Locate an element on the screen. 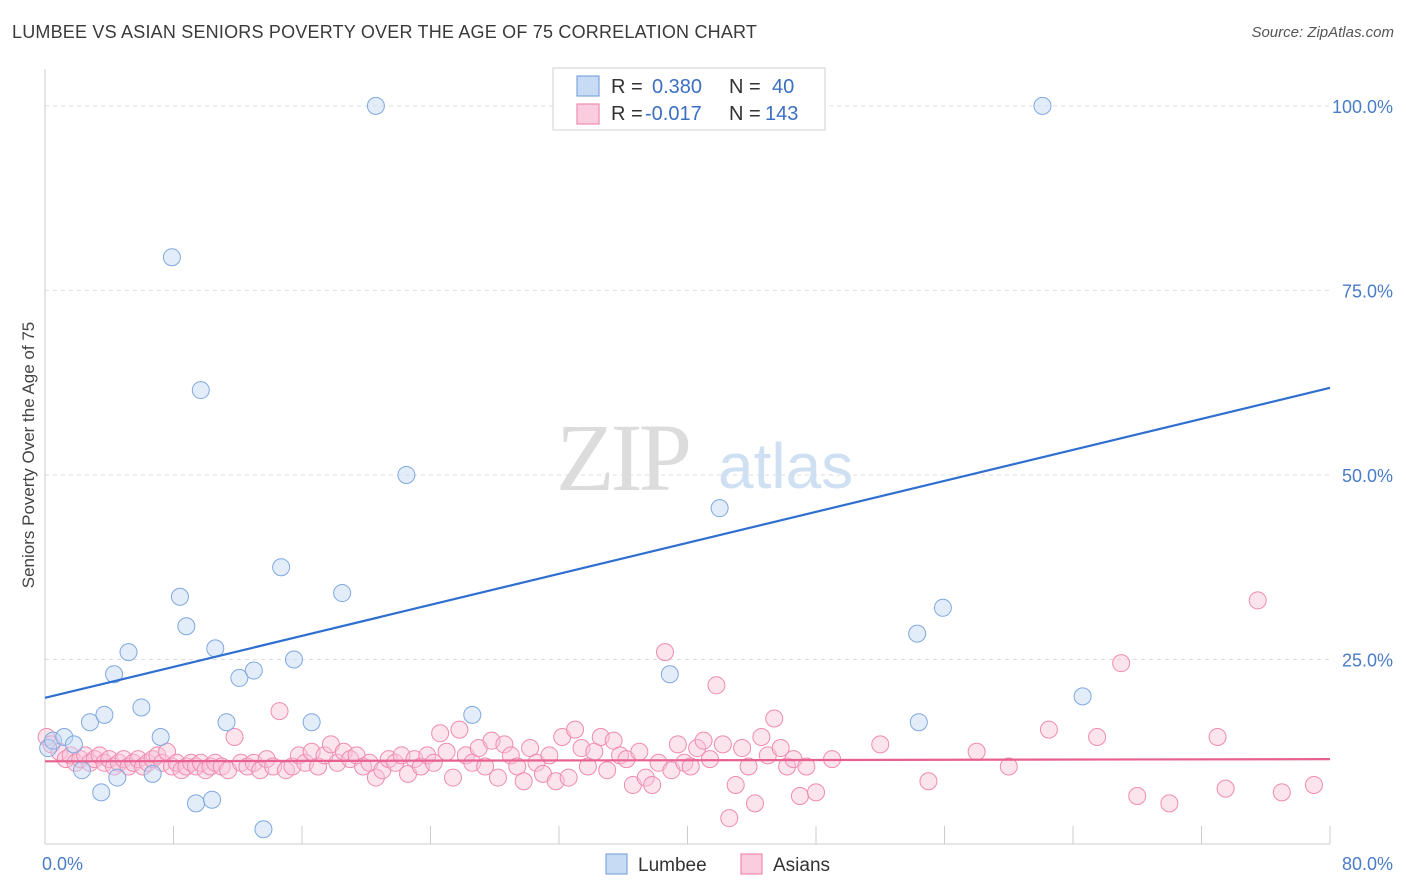  legend-swatch-lumbee is located at coordinates (588, 86).